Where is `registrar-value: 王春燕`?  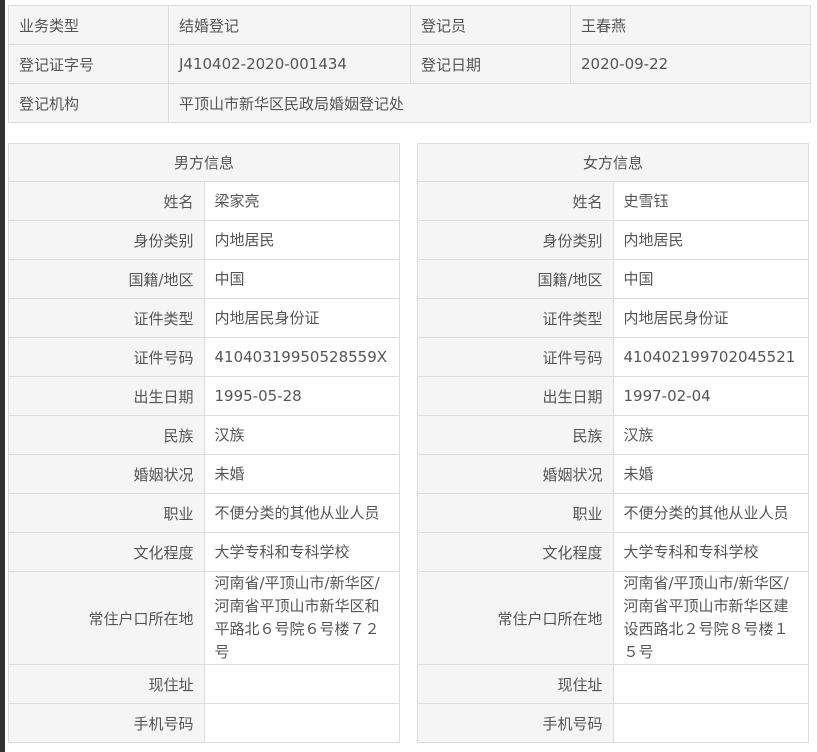
registrar-value: 王春燕 is located at coordinates (690, 25).